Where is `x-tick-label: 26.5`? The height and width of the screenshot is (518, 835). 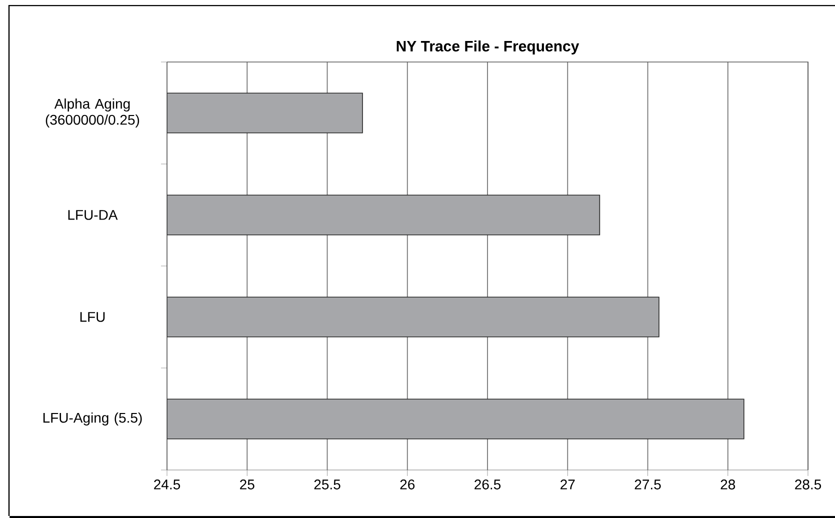
x-tick-label: 26.5 is located at coordinates (487, 485).